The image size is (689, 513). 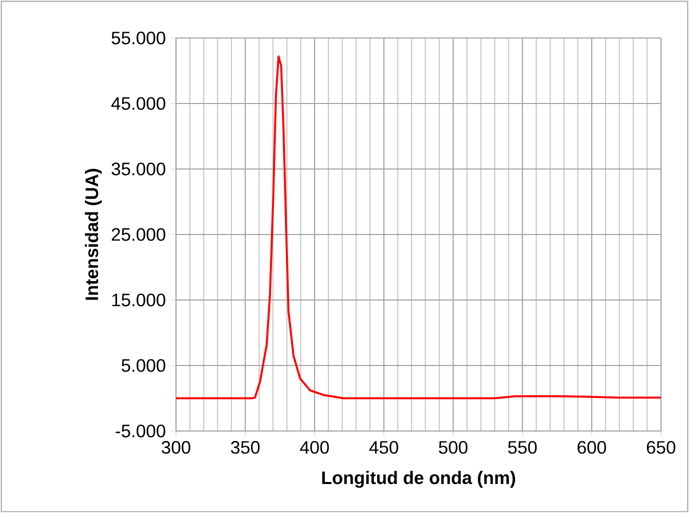 I want to click on x-tick-label: 550, so click(x=522, y=447).